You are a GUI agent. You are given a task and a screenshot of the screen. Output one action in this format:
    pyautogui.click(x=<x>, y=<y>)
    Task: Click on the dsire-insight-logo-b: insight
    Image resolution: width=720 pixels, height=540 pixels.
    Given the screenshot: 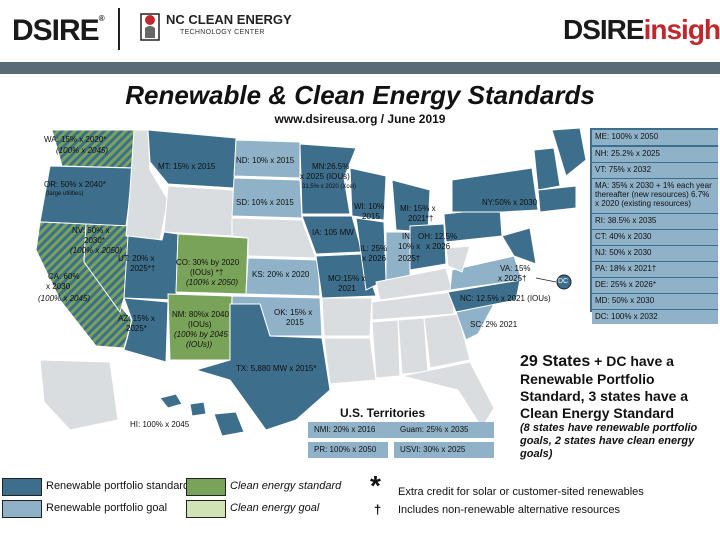 What is the action you would take?
    pyautogui.click(x=681, y=29)
    